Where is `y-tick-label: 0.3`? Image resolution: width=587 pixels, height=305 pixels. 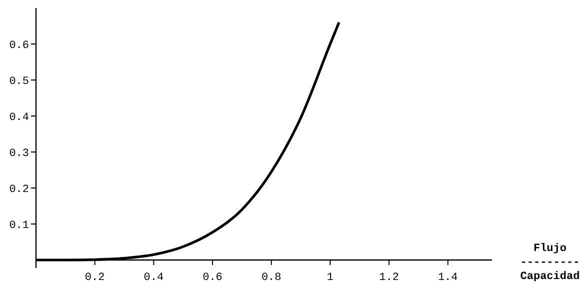
y-tick-label: 0.3 is located at coordinates (19, 154).